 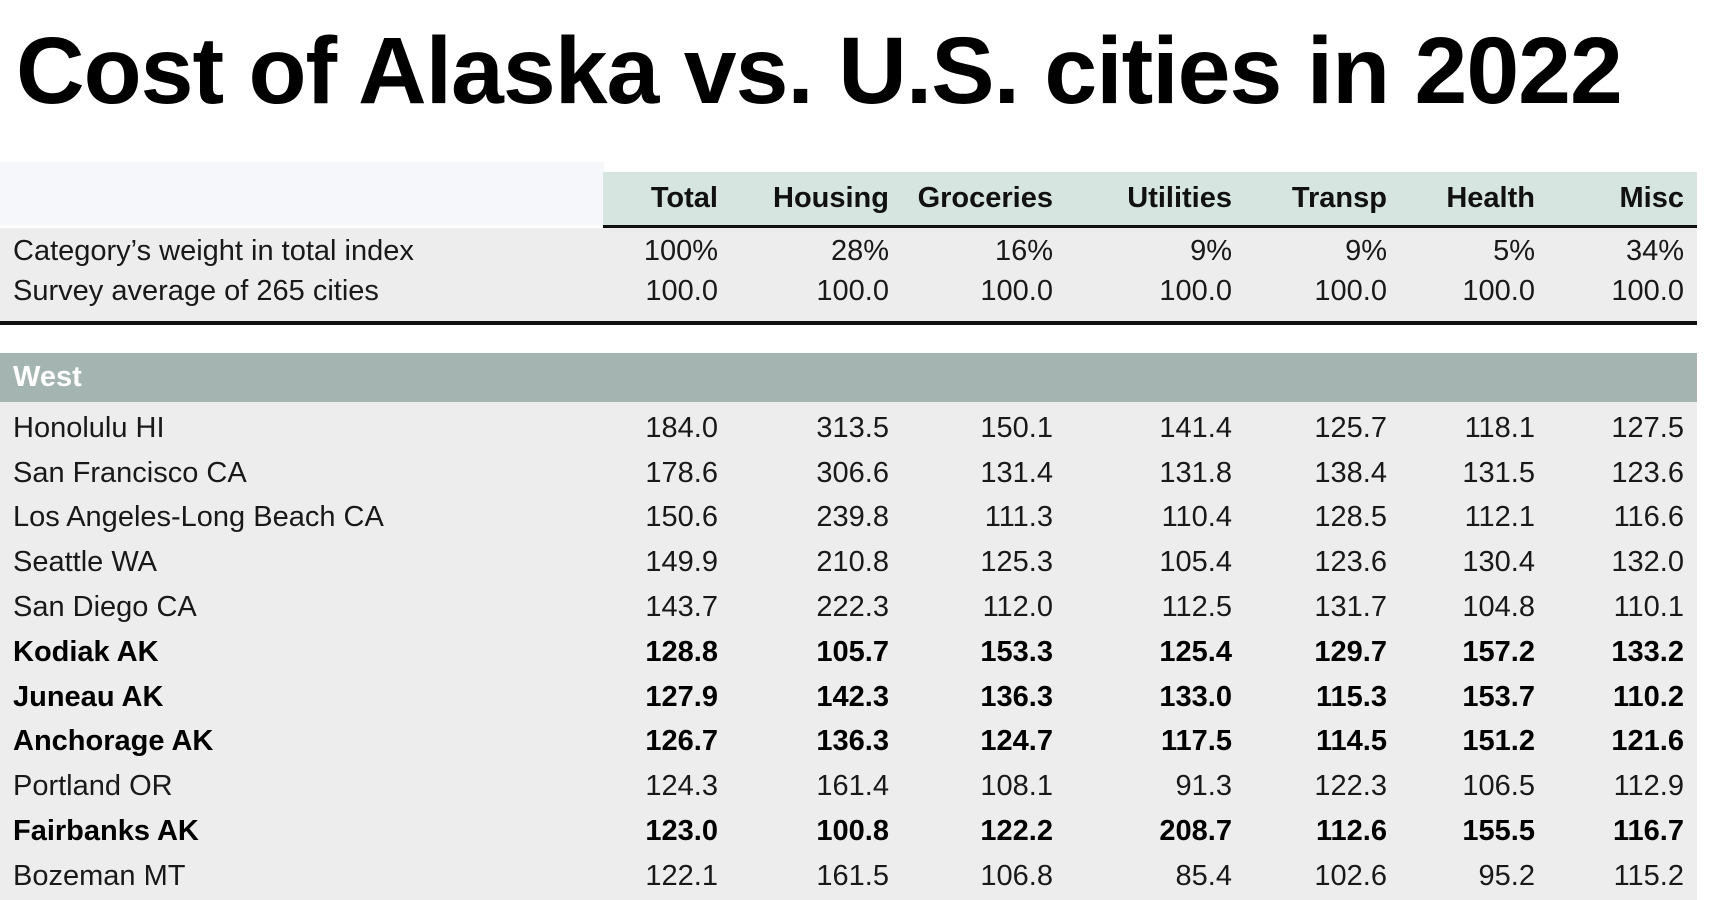 What do you see at coordinates (681, 472) in the screenshot?
I see `row-value: 178.6` at bounding box center [681, 472].